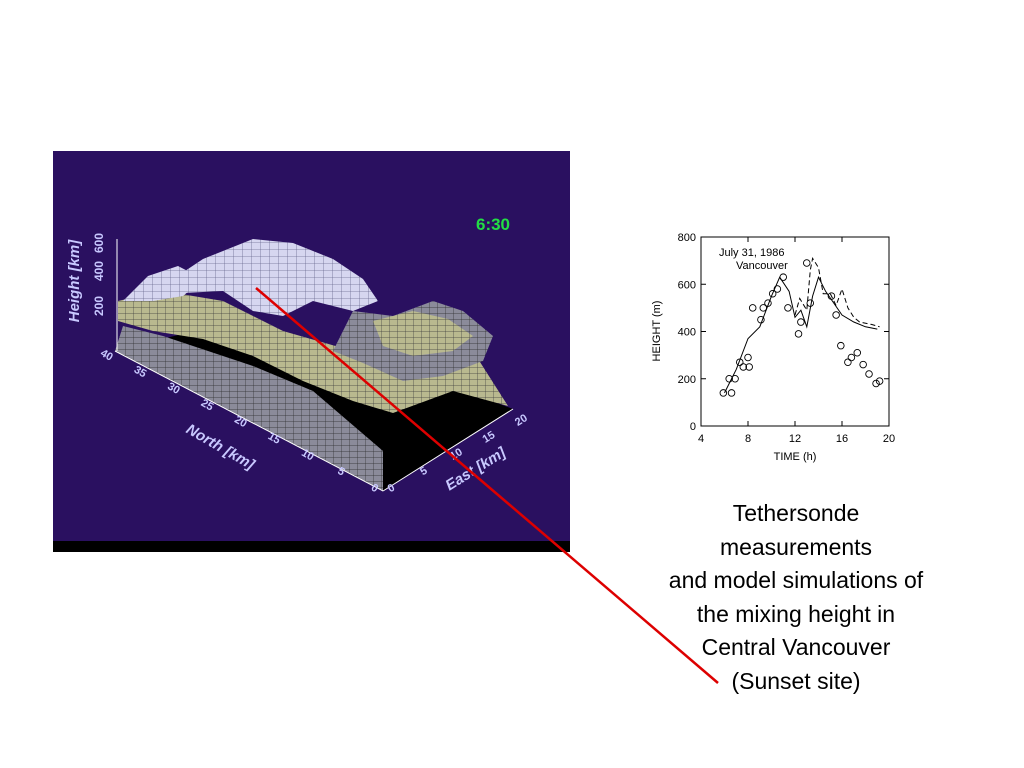 The width and height of the screenshot is (1024, 768). I want to click on surface-left-ridge, so click(163, 283).